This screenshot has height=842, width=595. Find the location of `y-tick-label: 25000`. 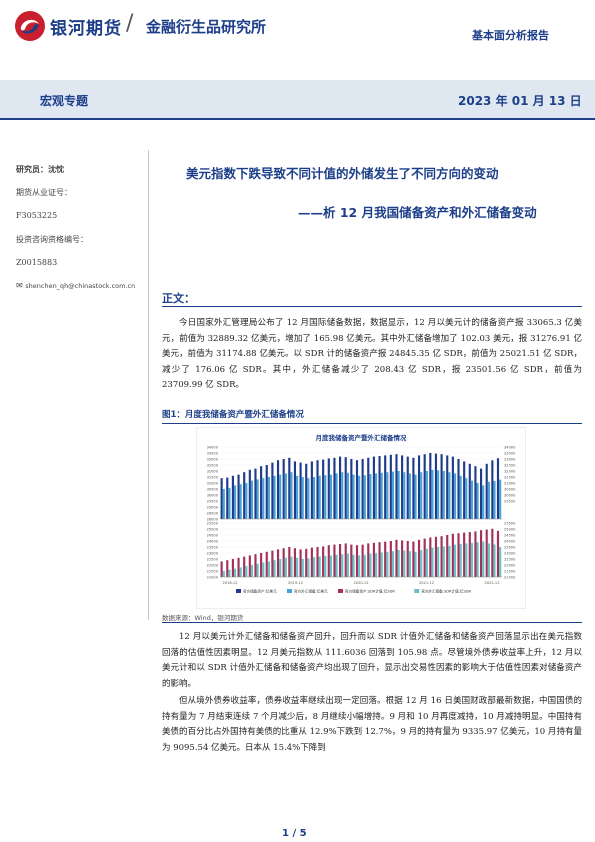

y-tick-label: 25000 is located at coordinates (213, 530).